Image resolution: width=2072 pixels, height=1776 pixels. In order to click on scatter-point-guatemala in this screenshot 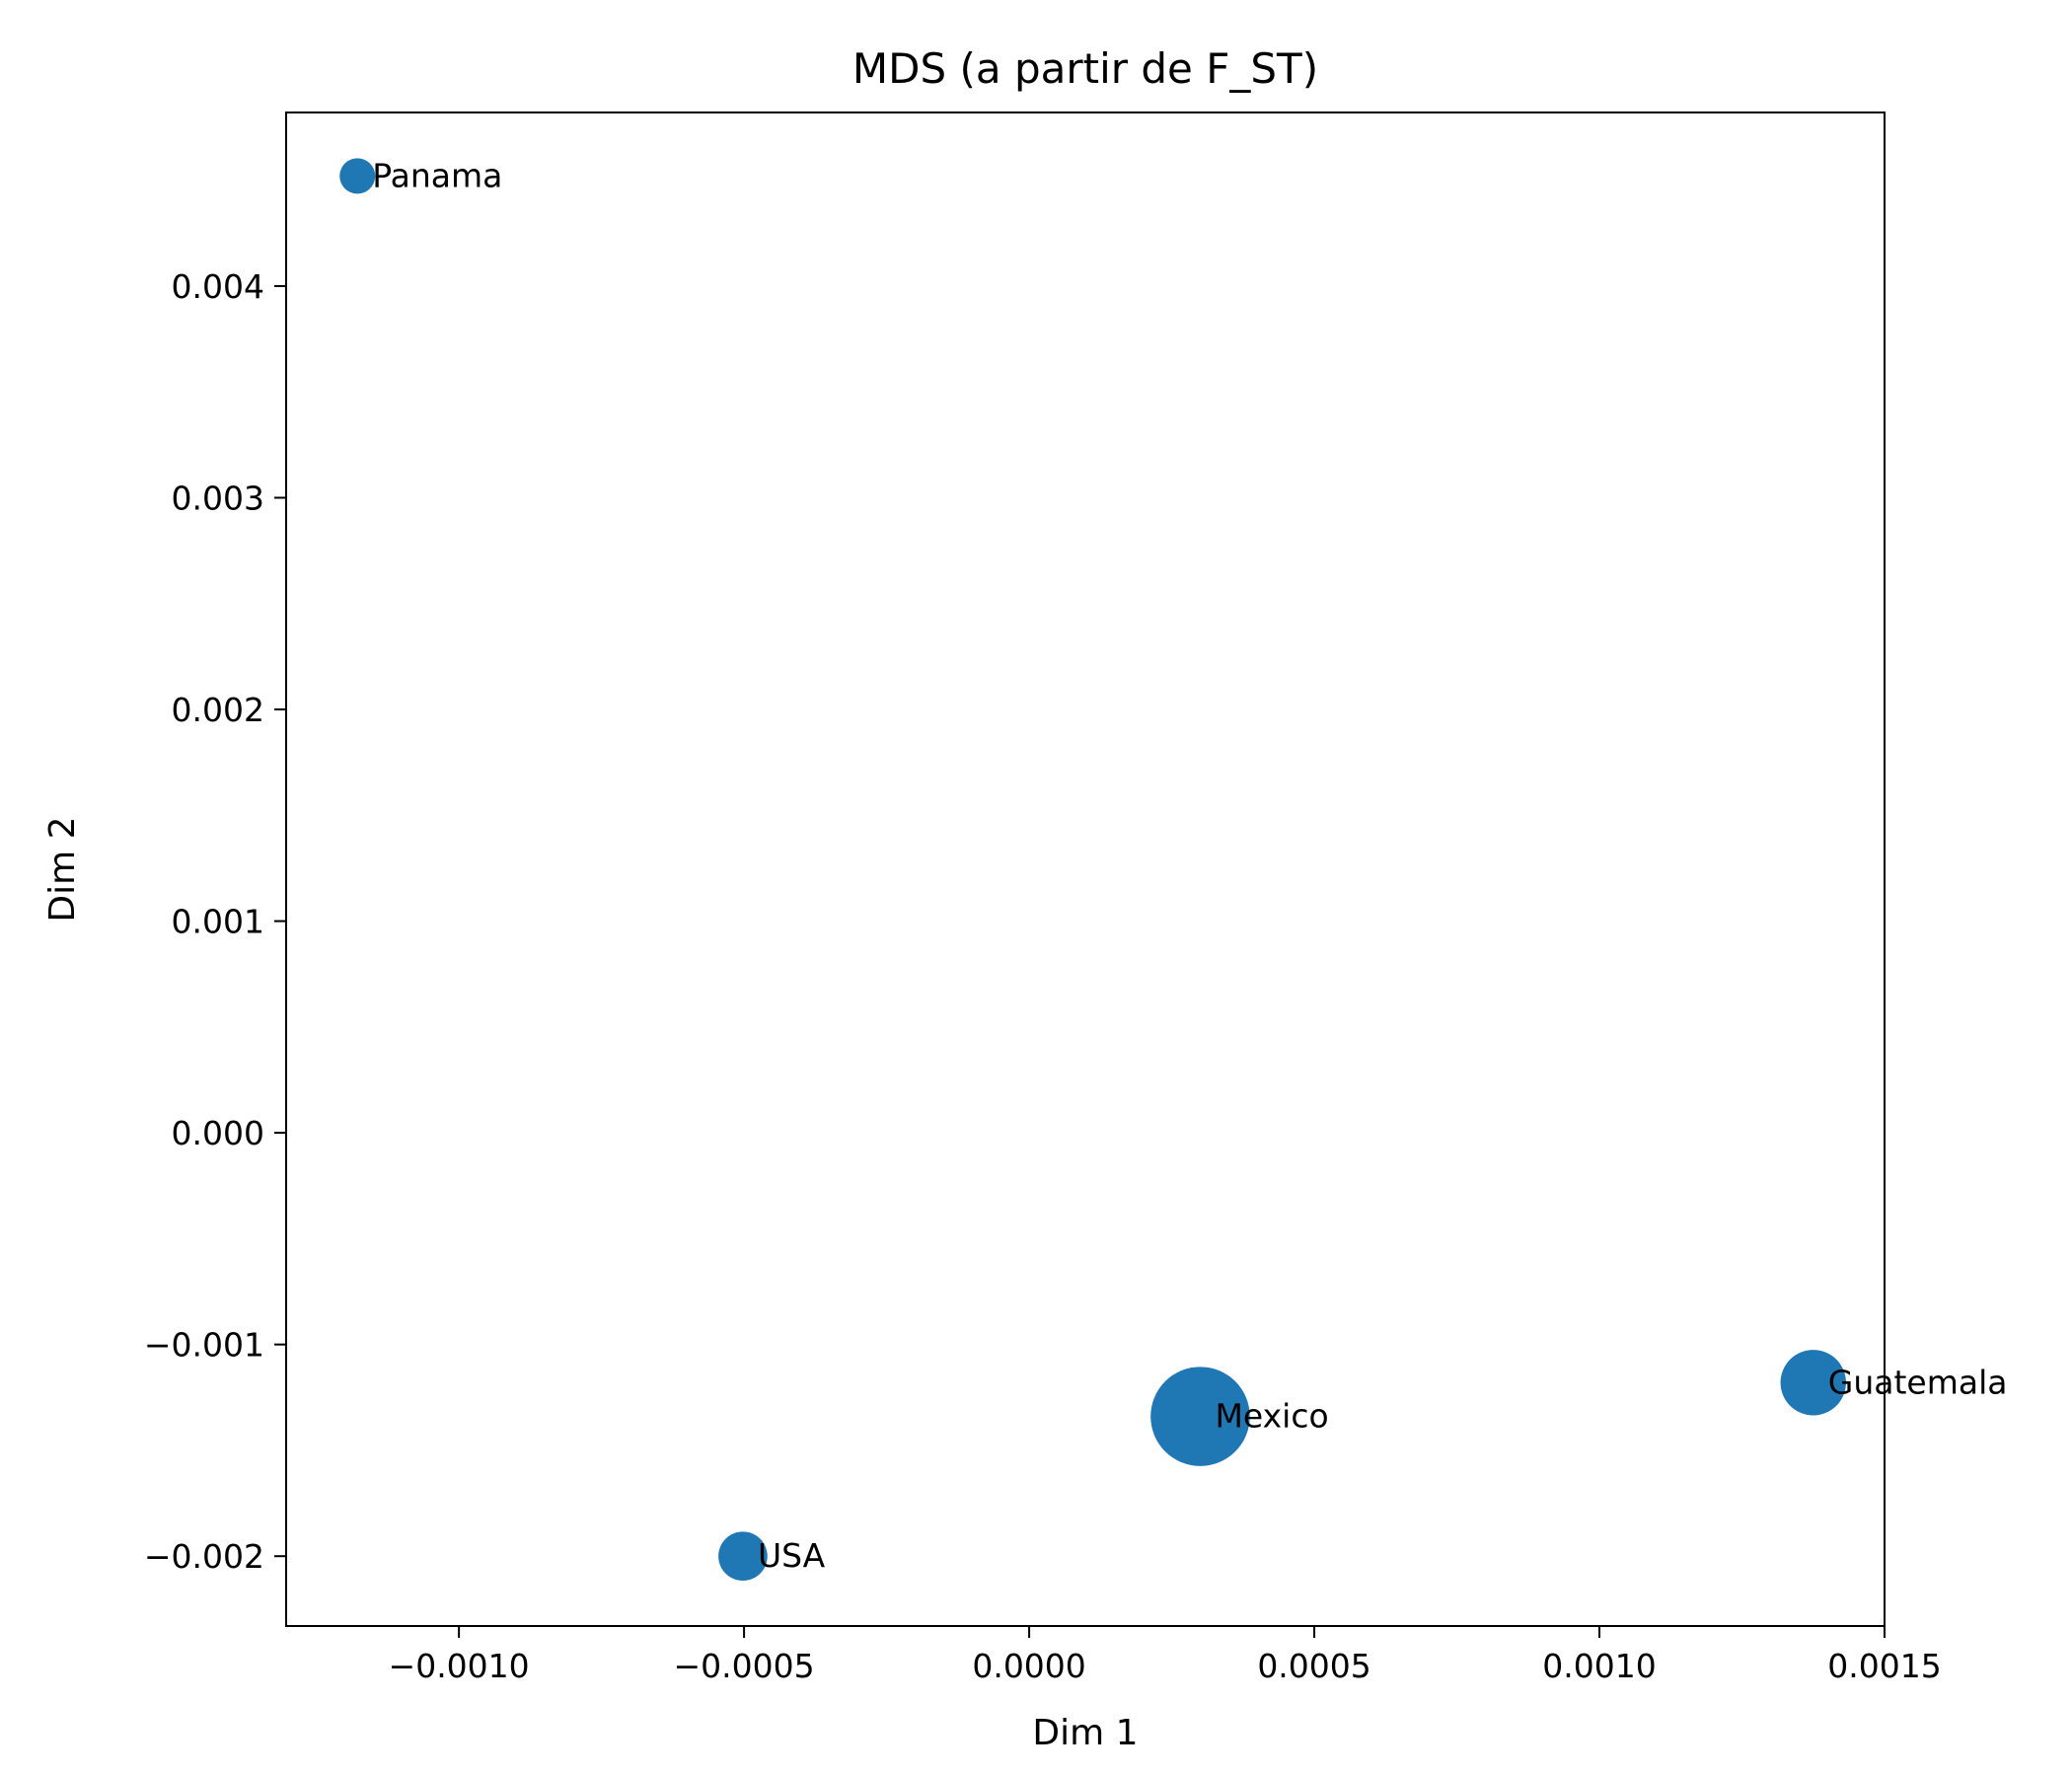, I will do `click(1813, 1383)`.